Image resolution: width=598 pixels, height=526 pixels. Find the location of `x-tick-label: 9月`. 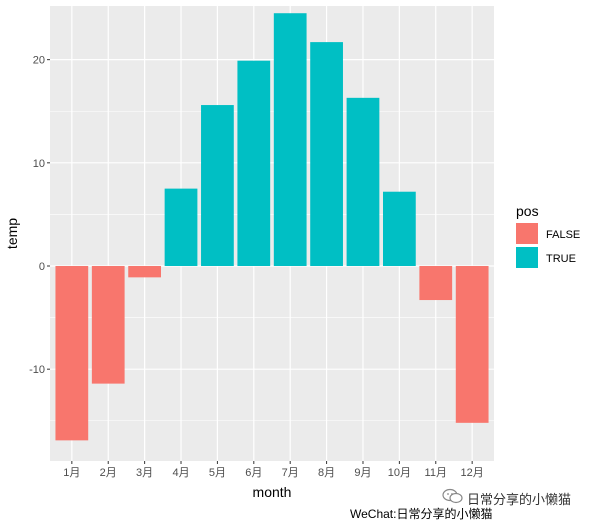

x-tick-label: 9月 is located at coordinates (362, 473).